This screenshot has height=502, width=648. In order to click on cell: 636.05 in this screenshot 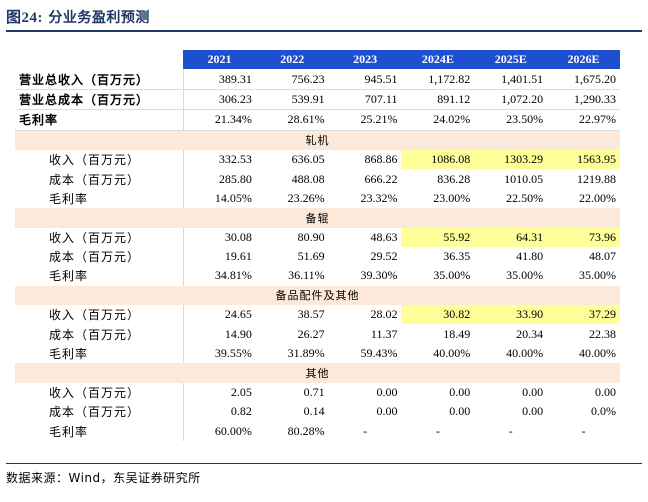, I will do `click(308, 159)`.